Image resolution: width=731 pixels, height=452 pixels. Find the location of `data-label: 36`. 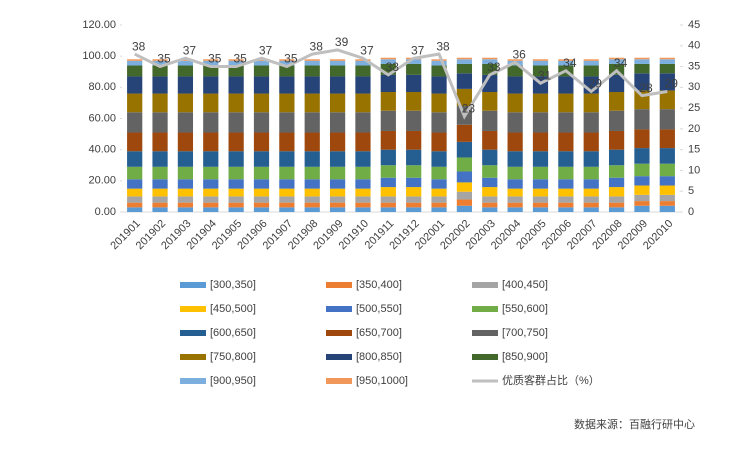

data-label: 36 is located at coordinates (519, 55).